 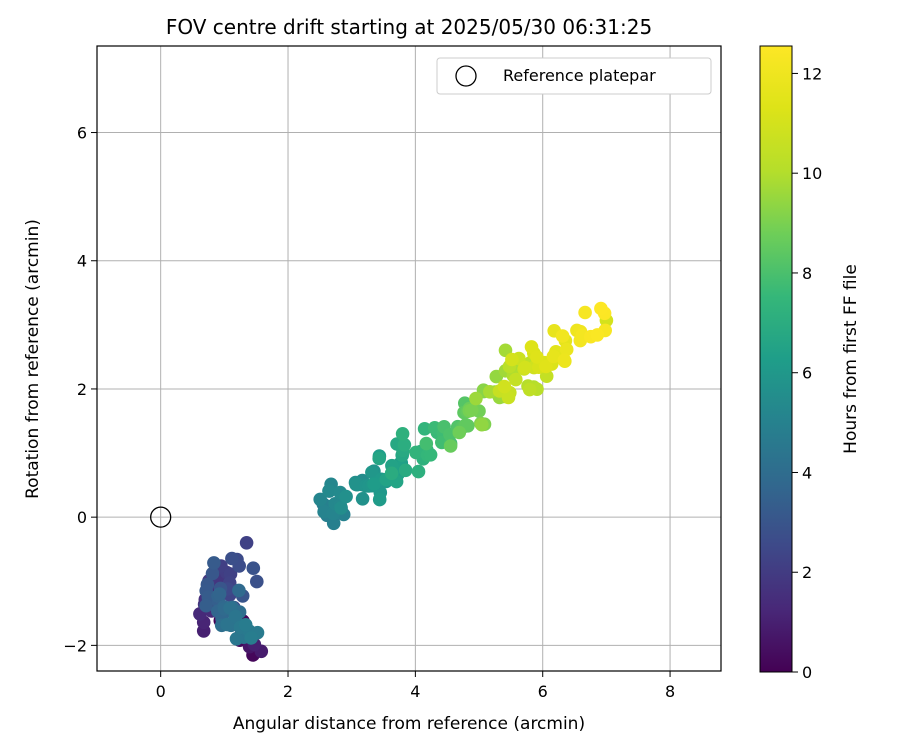 What do you see at coordinates (776, 359) in the screenshot?
I see `colorbar-gradient` at bounding box center [776, 359].